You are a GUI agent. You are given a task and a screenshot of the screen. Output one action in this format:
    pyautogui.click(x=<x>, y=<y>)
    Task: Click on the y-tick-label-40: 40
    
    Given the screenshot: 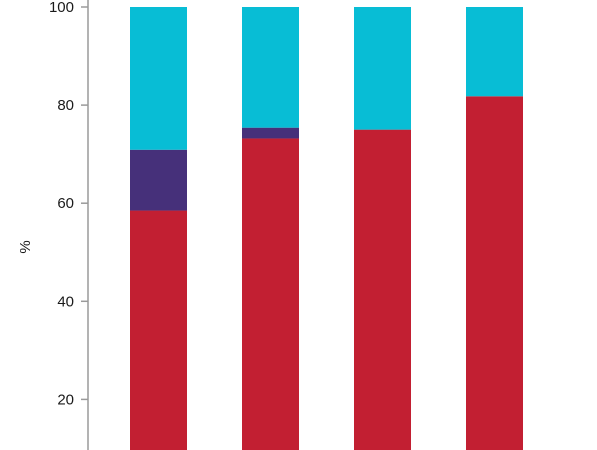 What is the action you would take?
    pyautogui.click(x=65, y=301)
    